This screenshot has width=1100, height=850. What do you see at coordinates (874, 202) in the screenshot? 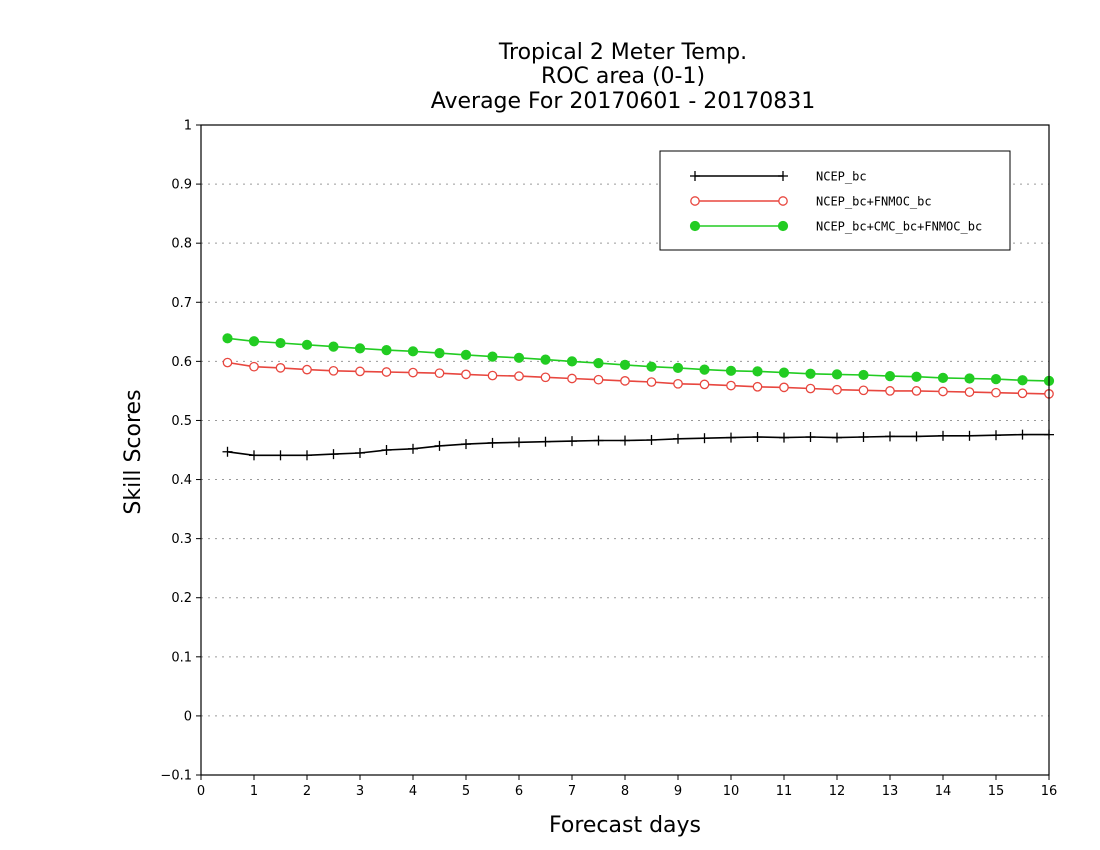
I see `legend-label: NCEP_bc+FNMOC_bc` at bounding box center [874, 202].